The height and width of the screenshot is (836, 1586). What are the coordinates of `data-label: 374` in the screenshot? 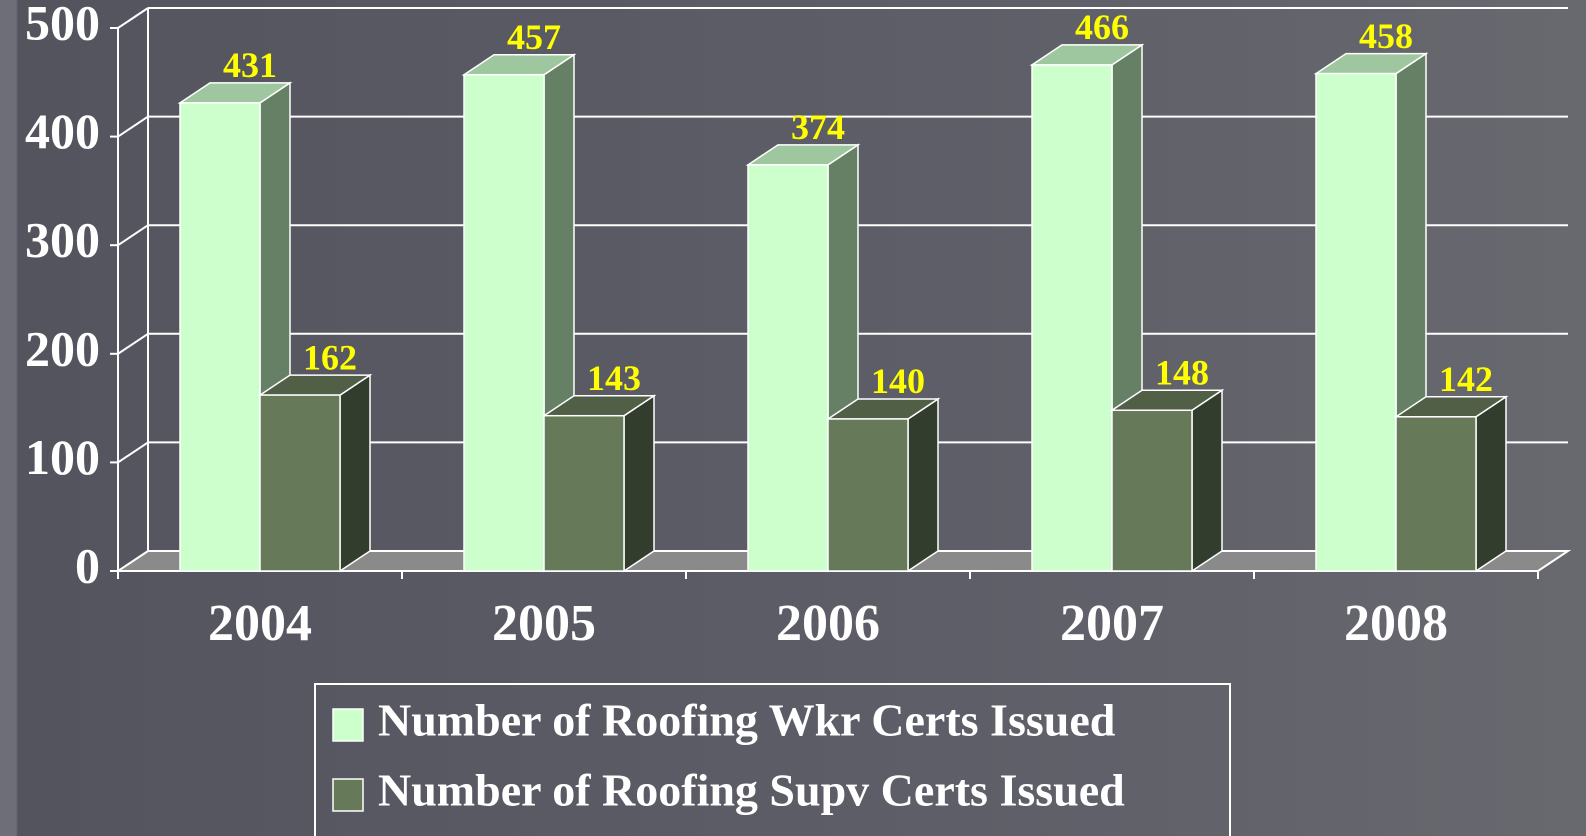 It's located at (818, 127).